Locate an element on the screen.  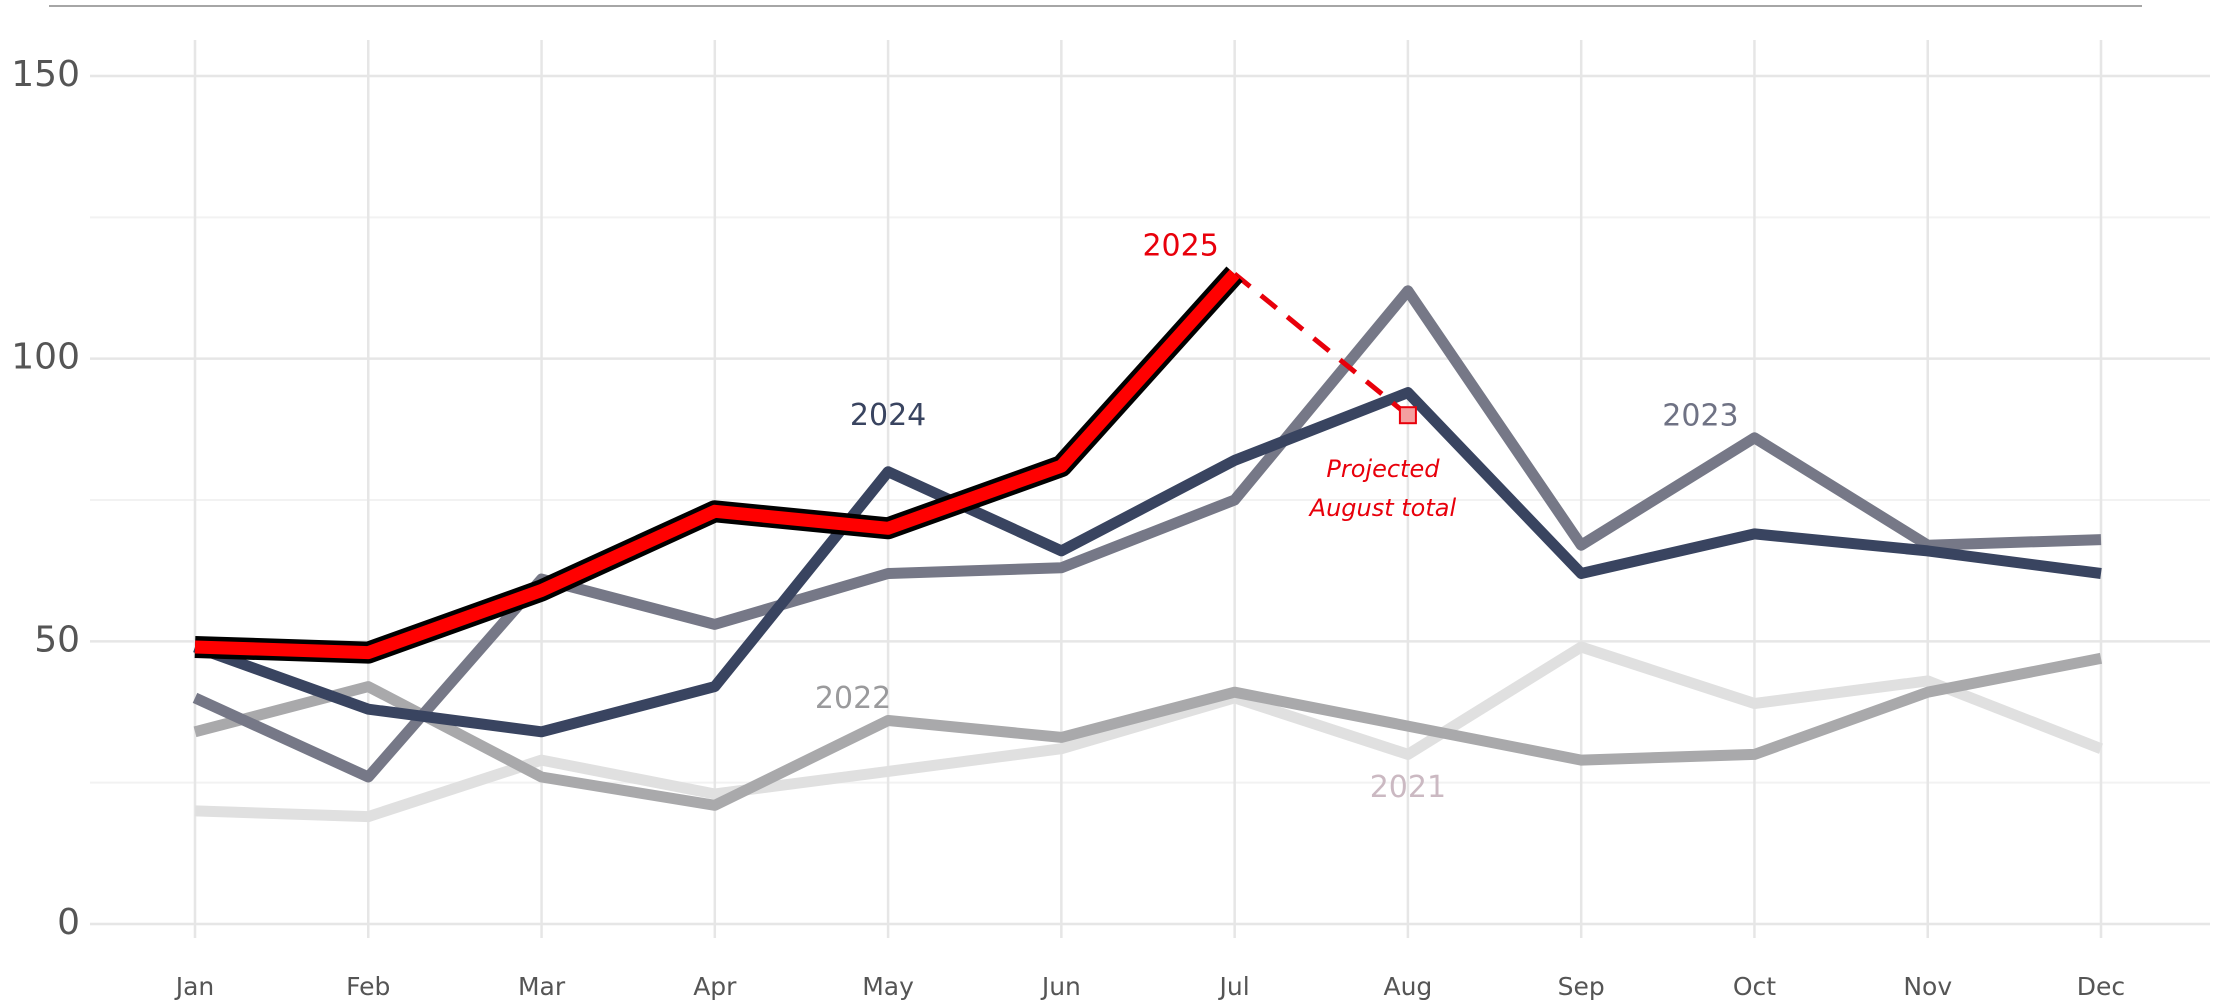
y-tick-label: 100 is located at coordinates (45, 357).